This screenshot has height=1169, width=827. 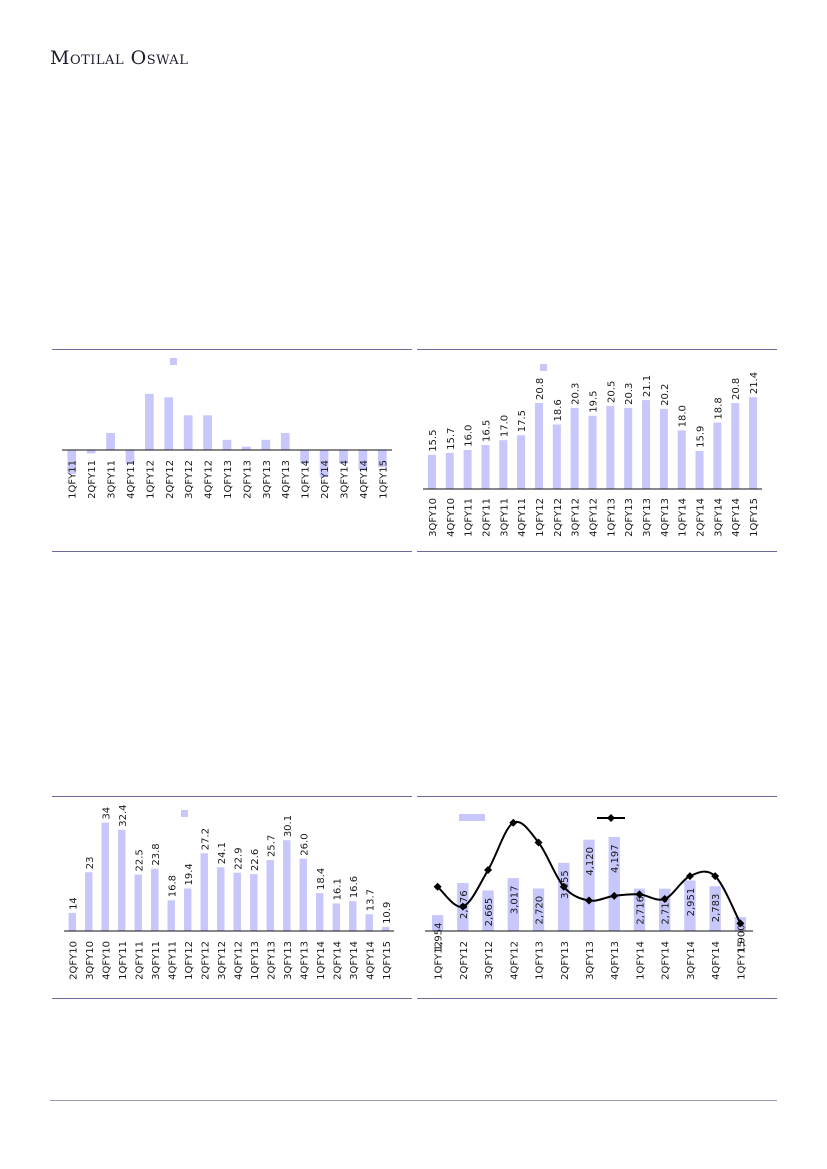 I want to click on bar-4QFY13, so click(x=663, y=448).